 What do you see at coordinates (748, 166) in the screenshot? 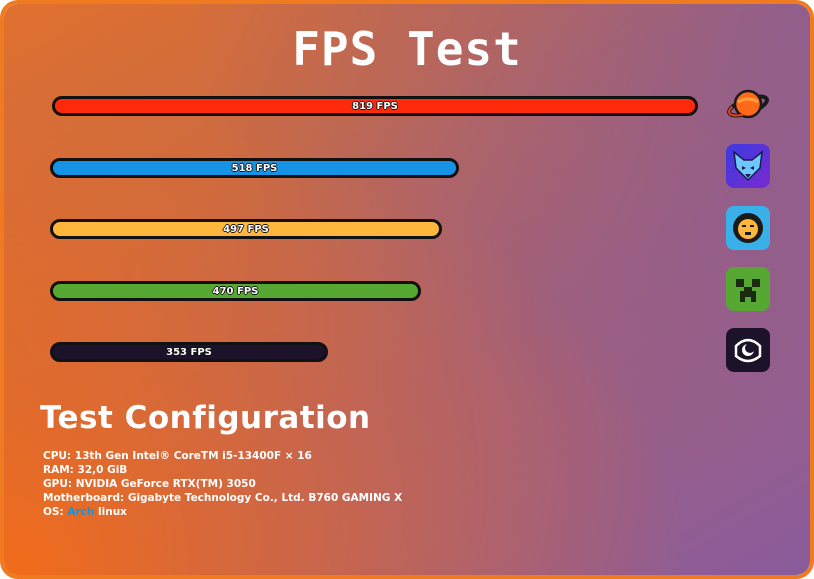
I see `wolf-icon` at bounding box center [748, 166].